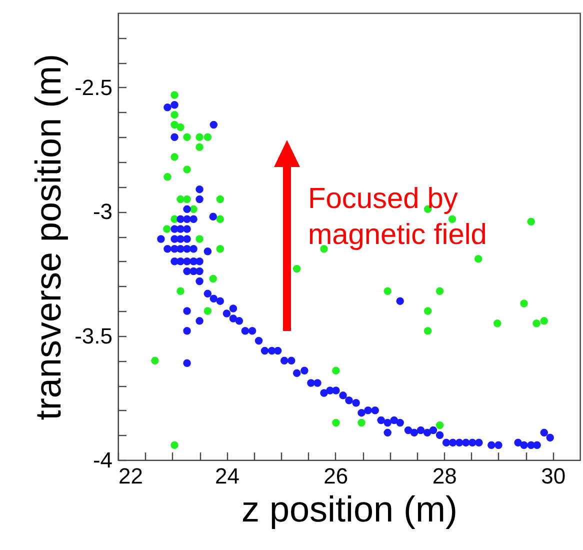  I want to click on x-tick-label: 24, so click(227, 476).